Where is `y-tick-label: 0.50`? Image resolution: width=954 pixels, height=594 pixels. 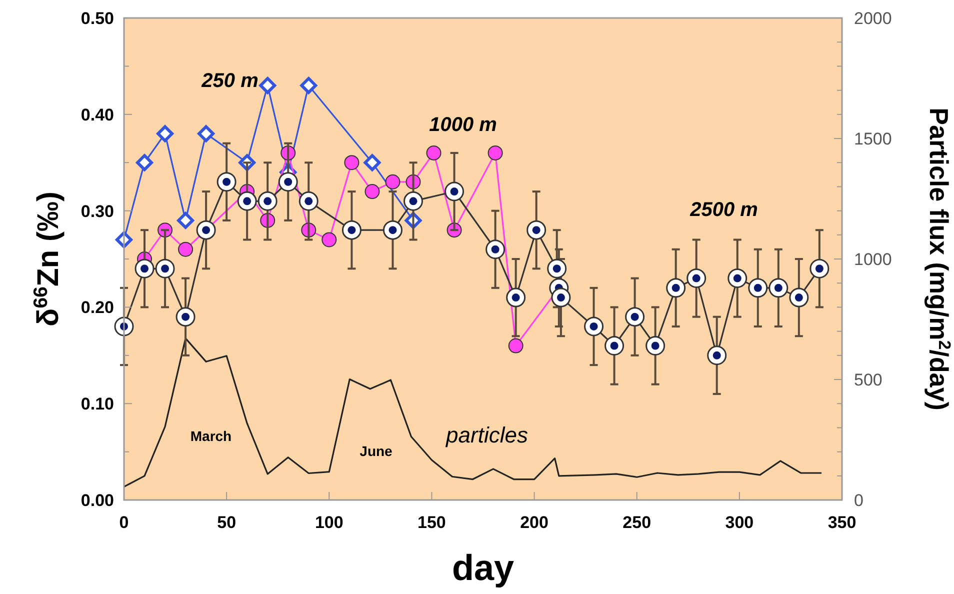
y-tick-label: 0.50 is located at coordinates (97, 18).